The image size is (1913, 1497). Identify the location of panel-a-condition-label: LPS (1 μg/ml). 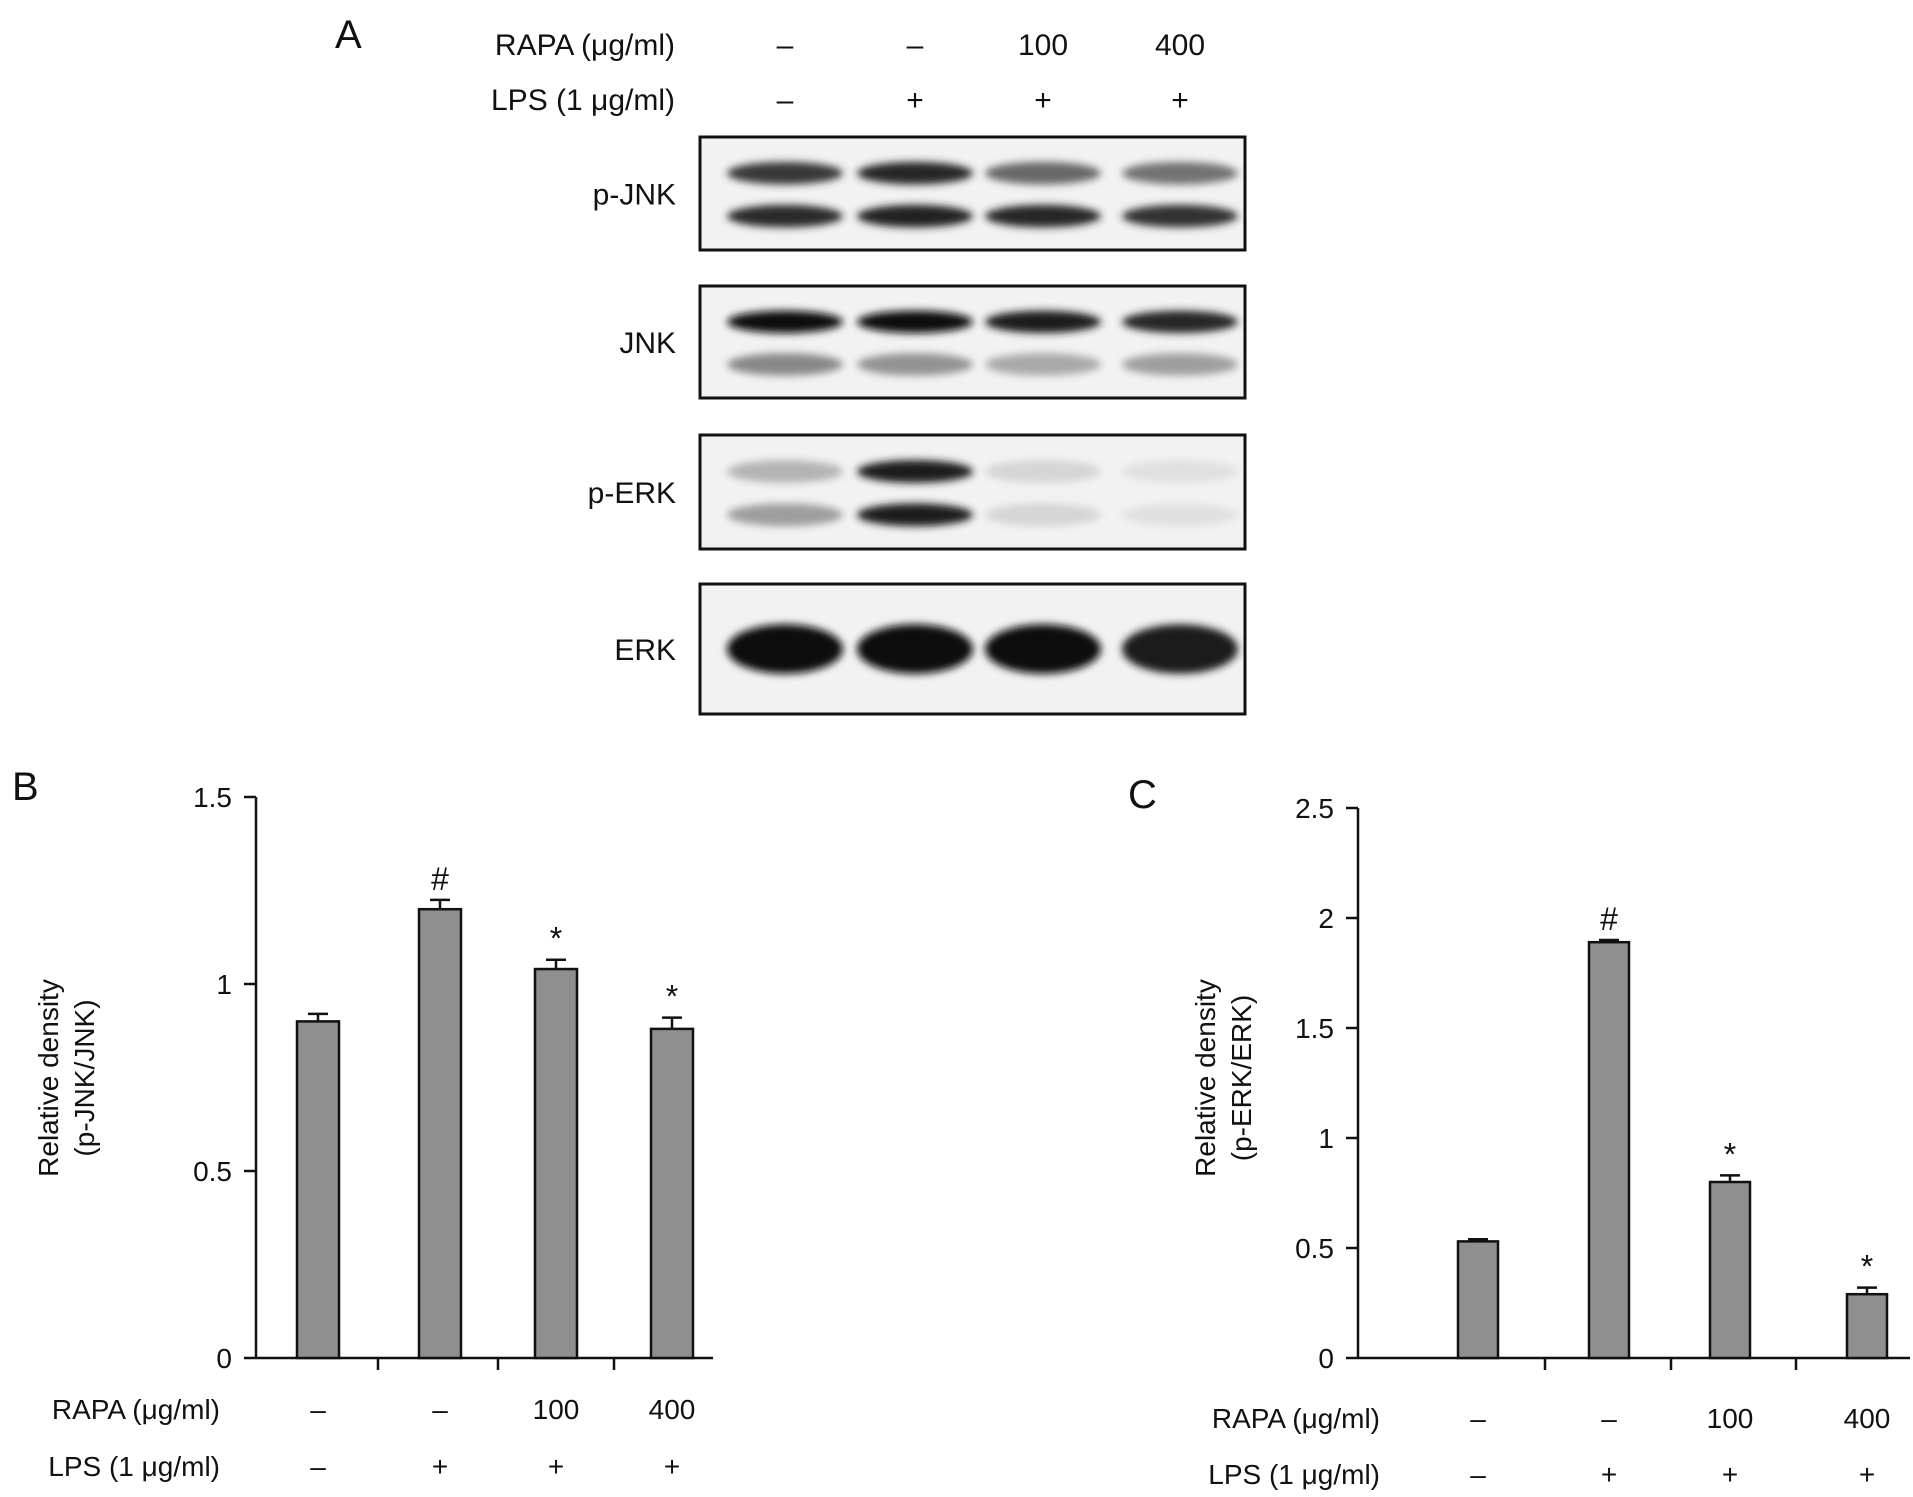
(583, 100).